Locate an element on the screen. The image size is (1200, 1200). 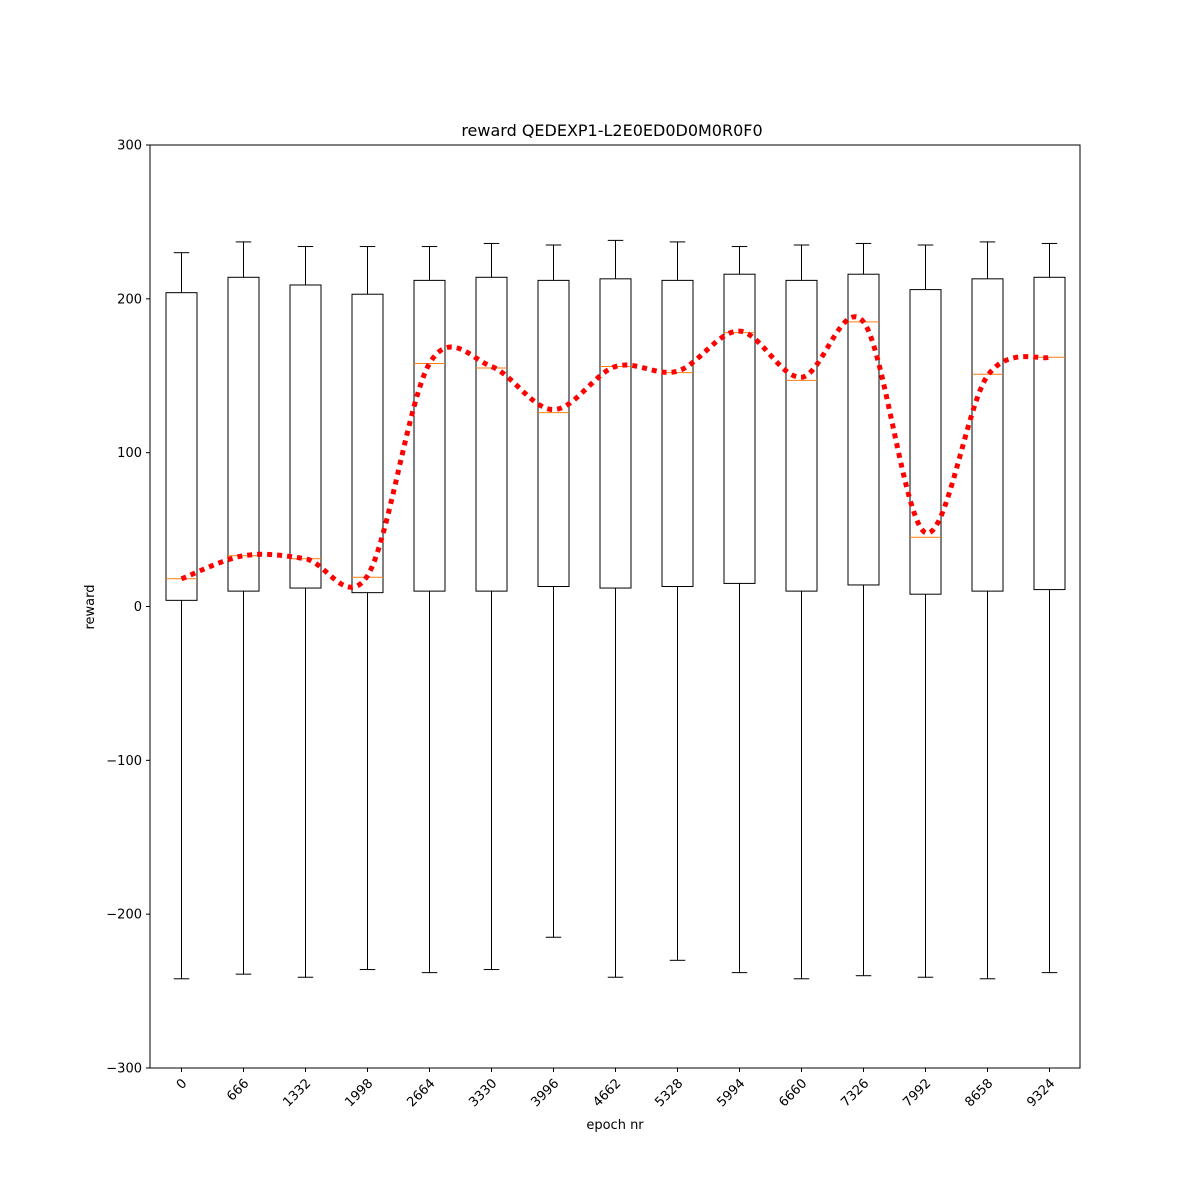
chart-title: reward QEDEXP1-L2E0ED0D0M0R0F0 is located at coordinates (611, 130).